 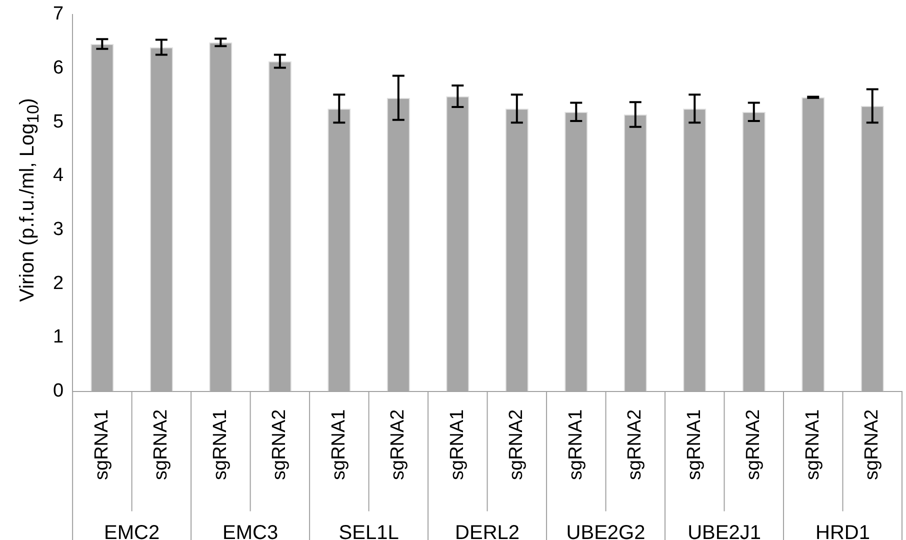 What do you see at coordinates (606, 531) in the screenshot?
I see `text: UBE2G2` at bounding box center [606, 531].